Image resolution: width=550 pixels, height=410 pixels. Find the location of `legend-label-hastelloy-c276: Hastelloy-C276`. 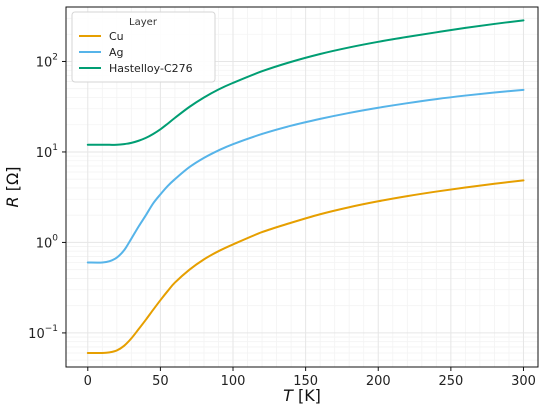

legend-label-hastelloy-c276: Hastelloy-C276 is located at coordinates (151, 68).